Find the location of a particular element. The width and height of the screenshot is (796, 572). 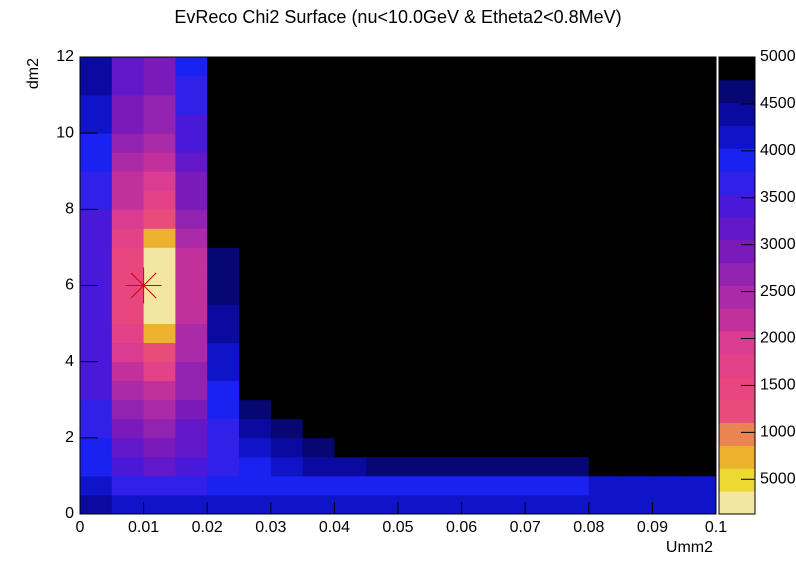

y-axis-label: dm2 is located at coordinates (33, 73).